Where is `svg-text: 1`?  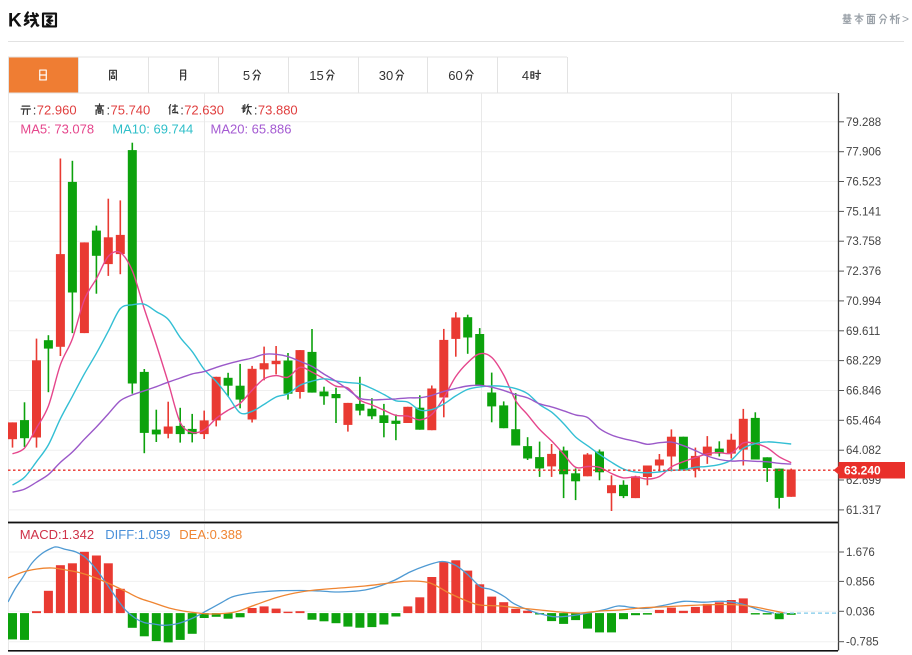
svg-text: 1 is located at coordinates (312, 75).